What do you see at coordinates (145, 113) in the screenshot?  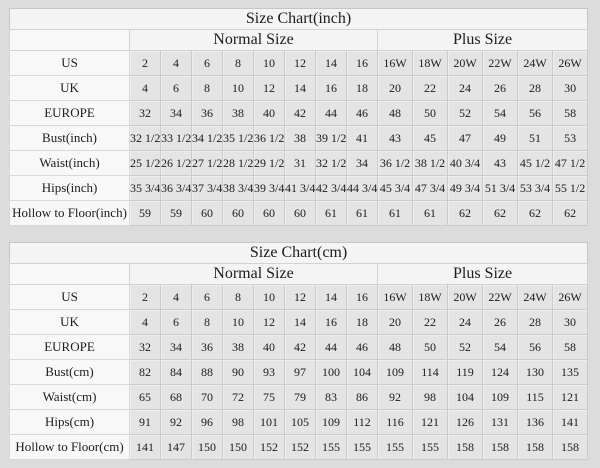 I see `size-cell: 32` at bounding box center [145, 113].